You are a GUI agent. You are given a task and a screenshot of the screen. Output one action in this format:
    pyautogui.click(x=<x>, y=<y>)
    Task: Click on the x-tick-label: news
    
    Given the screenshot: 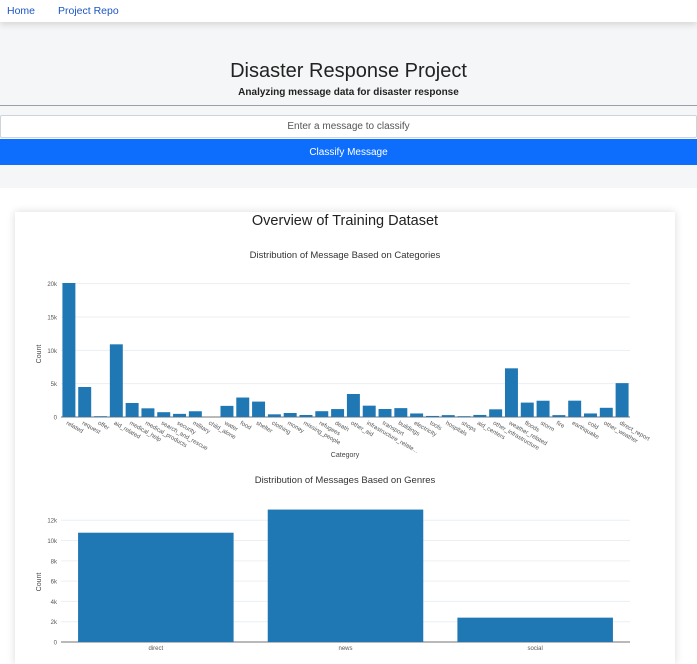 What is the action you would take?
    pyautogui.click(x=345, y=649)
    